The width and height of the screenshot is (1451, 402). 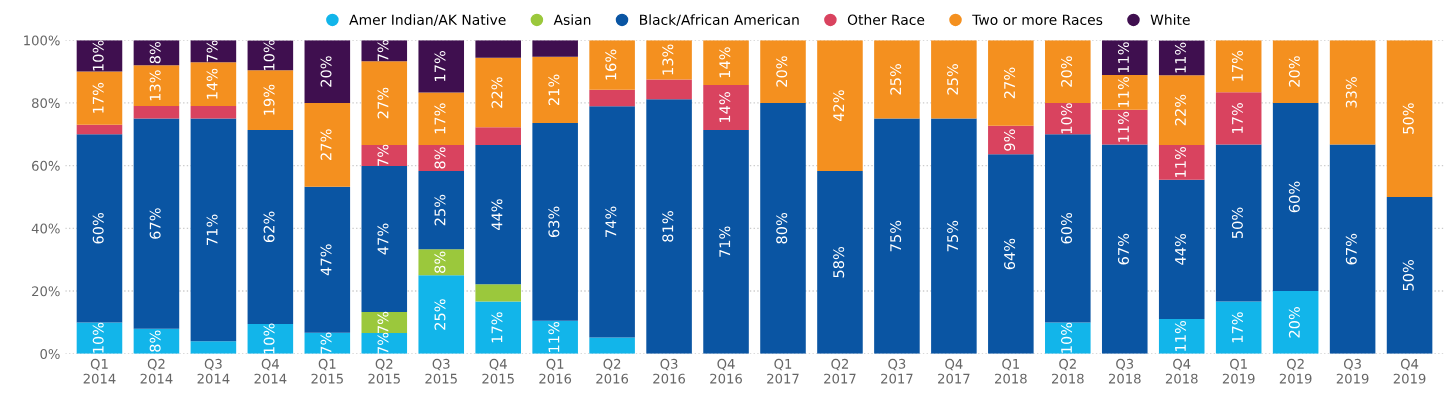 I want to click on data-label: 74%, so click(x=611, y=221).